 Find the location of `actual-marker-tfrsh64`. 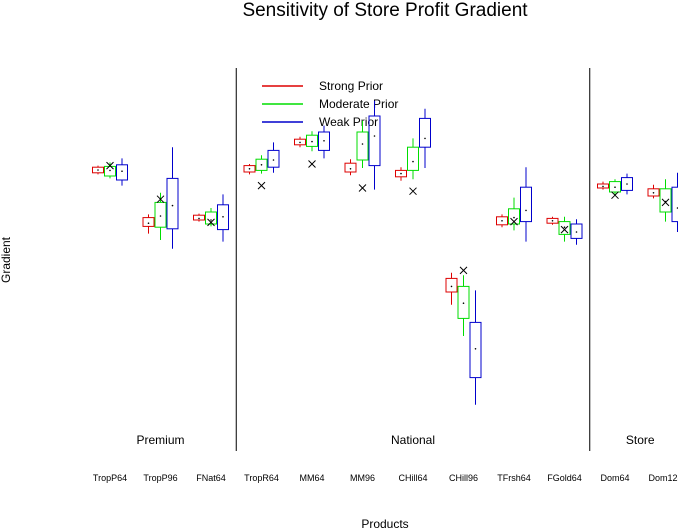

actual-marker-tfrsh64 is located at coordinates (514, 221).